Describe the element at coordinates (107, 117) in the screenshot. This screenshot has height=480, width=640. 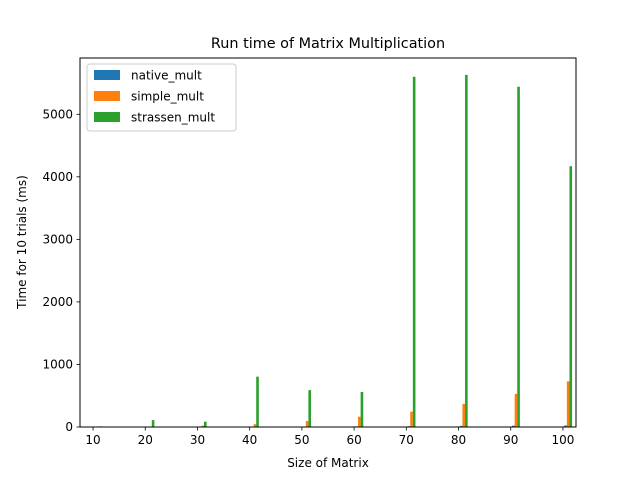
I see `legend-swatch-strassen_mult` at that location.